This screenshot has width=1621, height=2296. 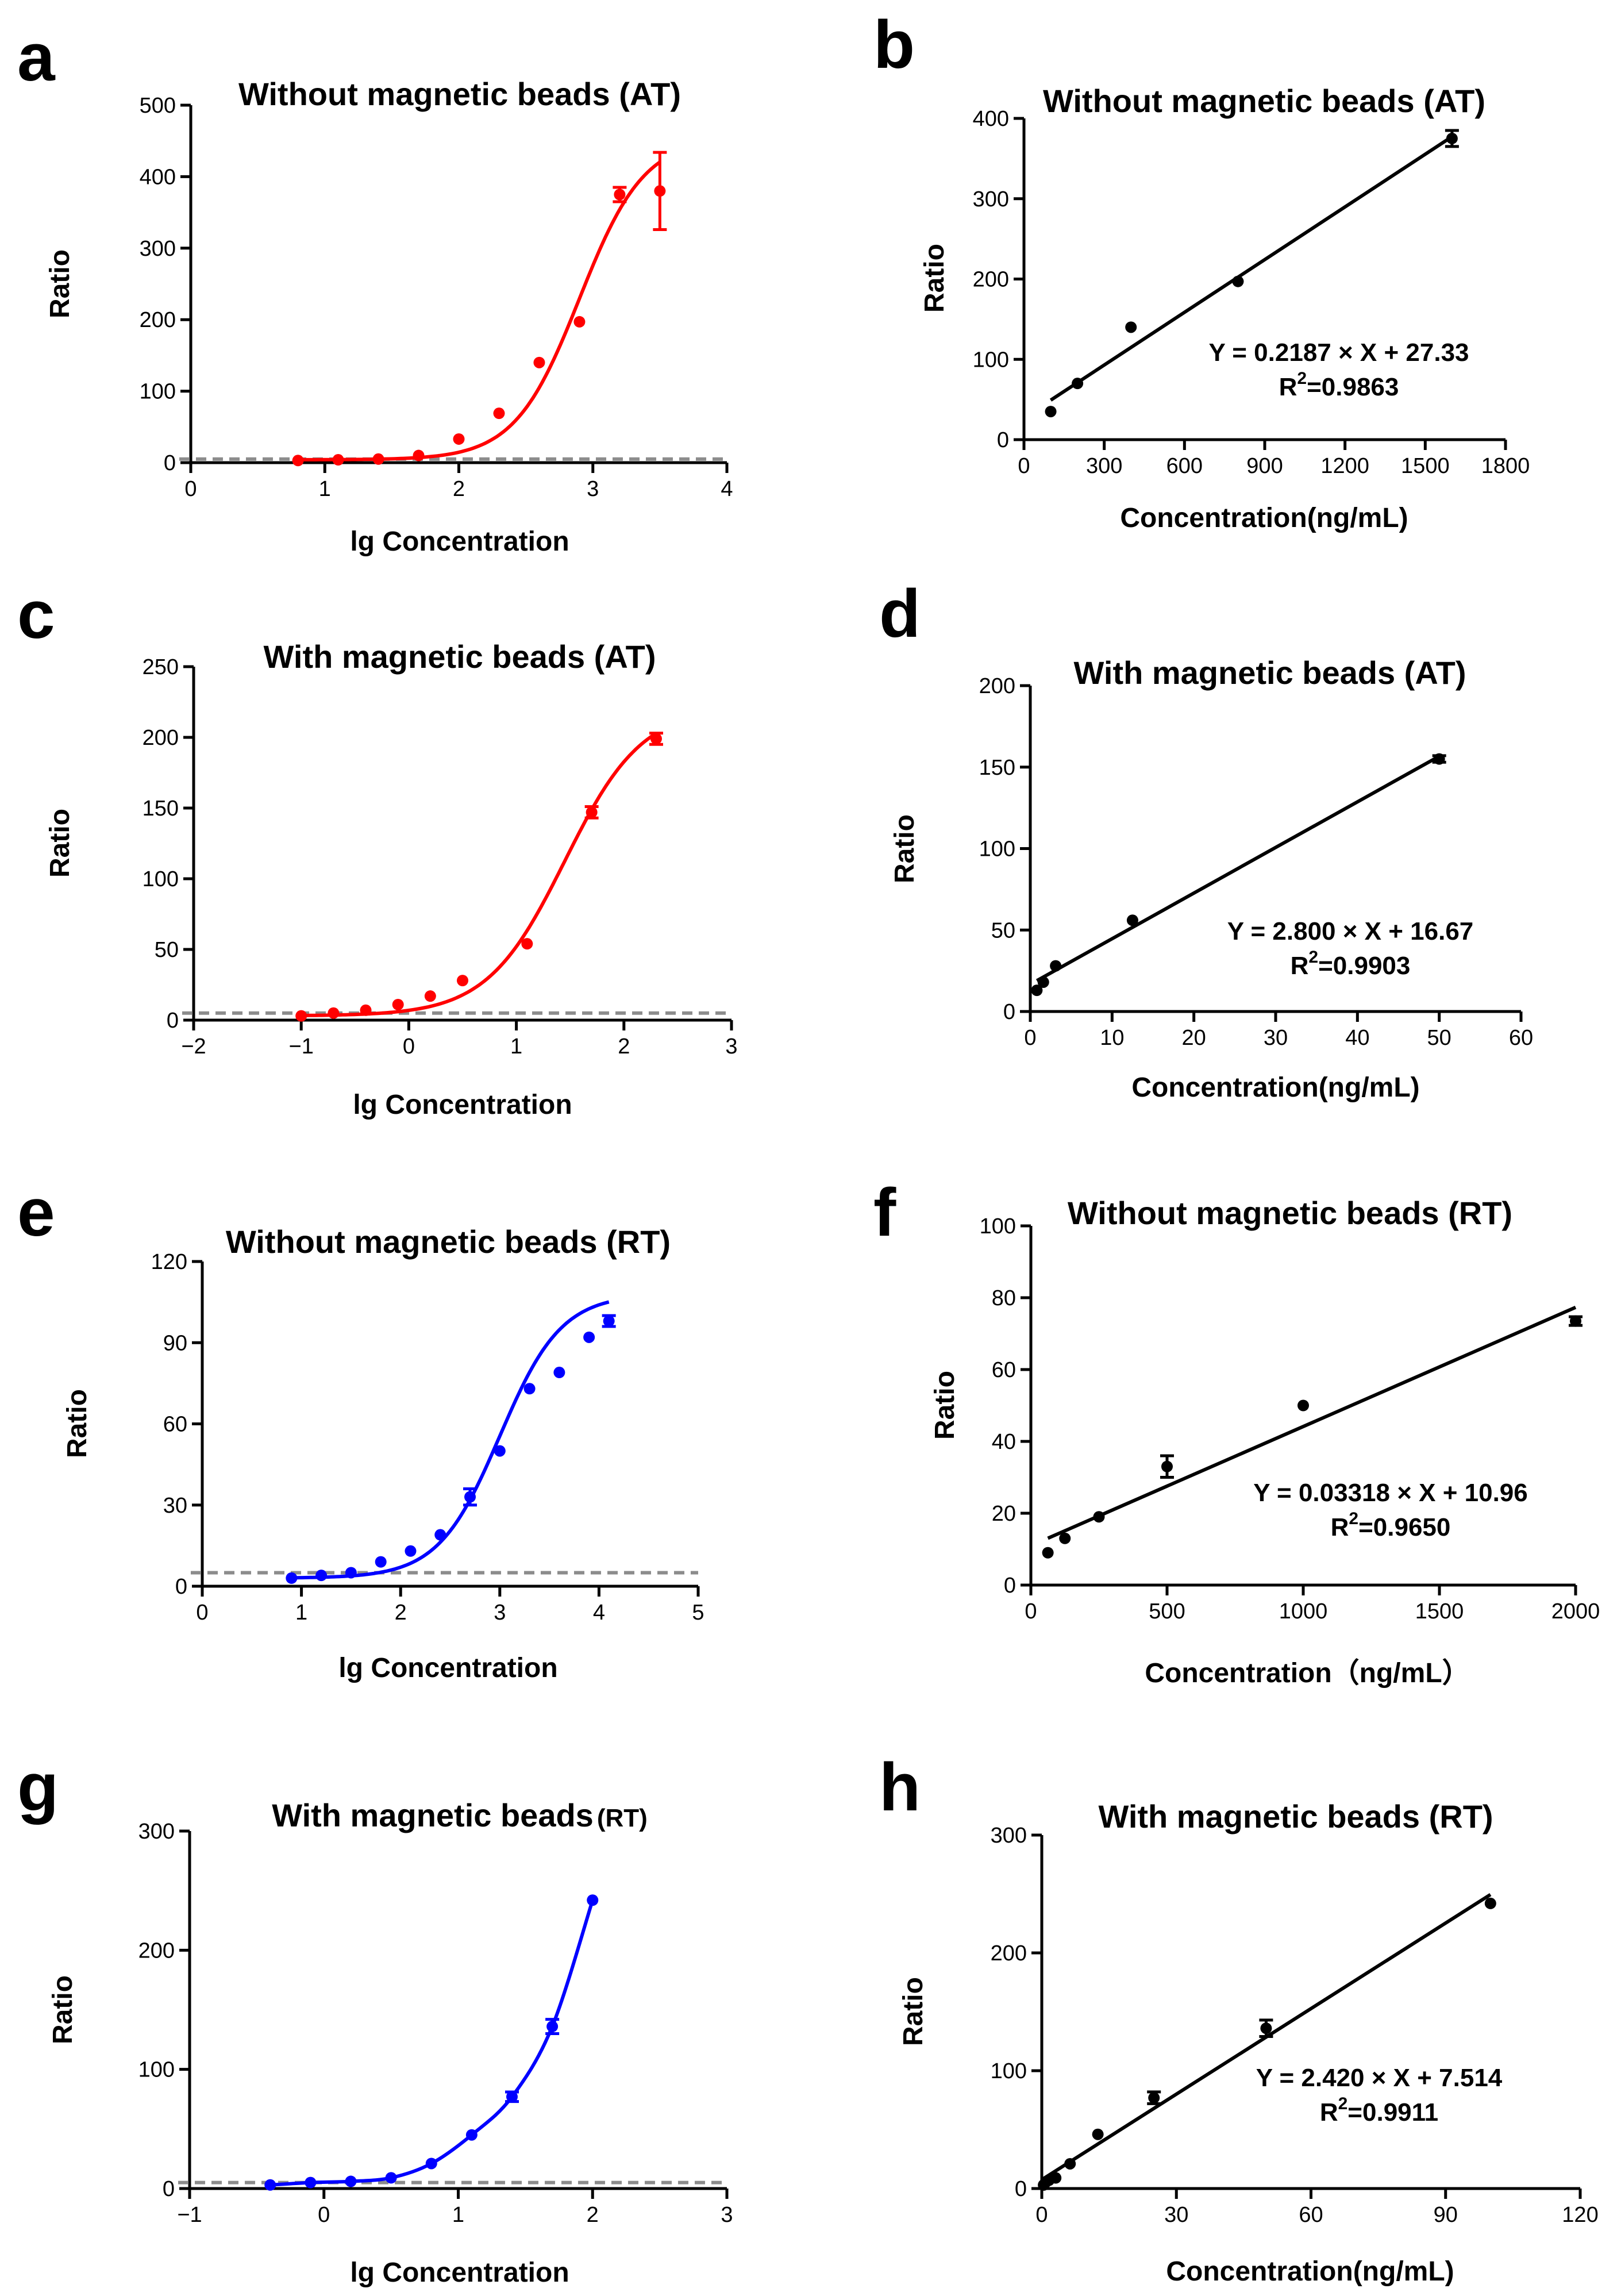 What do you see at coordinates (1364, 966) in the screenshot?
I see `r-squared-value: =0.9903` at bounding box center [1364, 966].